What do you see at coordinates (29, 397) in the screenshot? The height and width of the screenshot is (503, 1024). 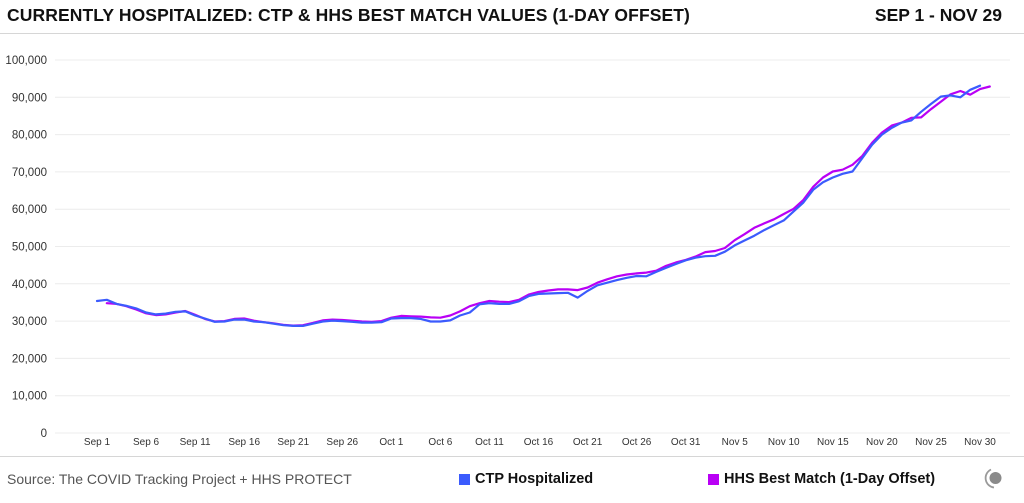 I see `y-tick-label: 10,000` at bounding box center [29, 397].